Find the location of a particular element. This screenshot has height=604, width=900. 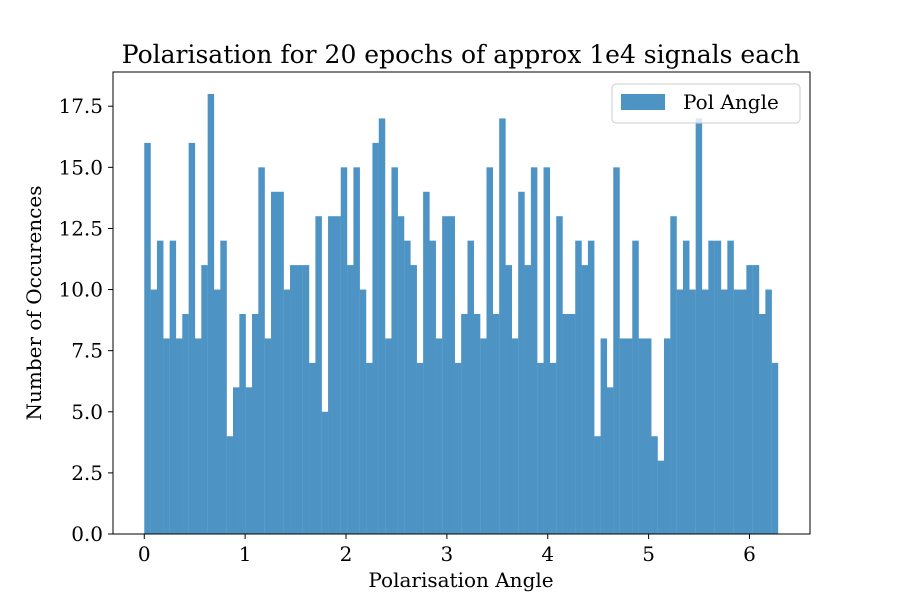

y-tick-label: 12.5 is located at coordinates (80, 228).